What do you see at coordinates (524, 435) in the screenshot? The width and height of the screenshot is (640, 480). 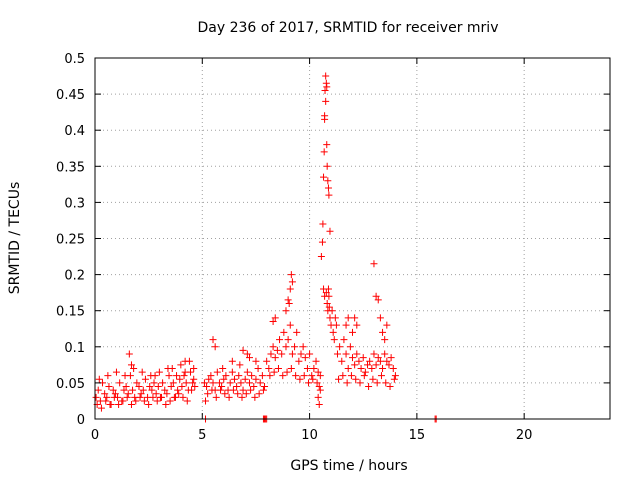 I see `x-tick-label: 20` at bounding box center [524, 435].